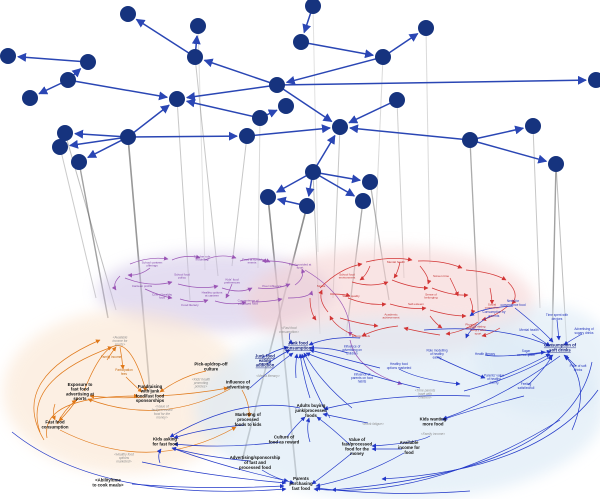 This screenshot has width=600, height=499. Describe the element at coordinates (211, 367) in the screenshot. I see `diagram-label: Pick-up/drop-off culture` at that location.